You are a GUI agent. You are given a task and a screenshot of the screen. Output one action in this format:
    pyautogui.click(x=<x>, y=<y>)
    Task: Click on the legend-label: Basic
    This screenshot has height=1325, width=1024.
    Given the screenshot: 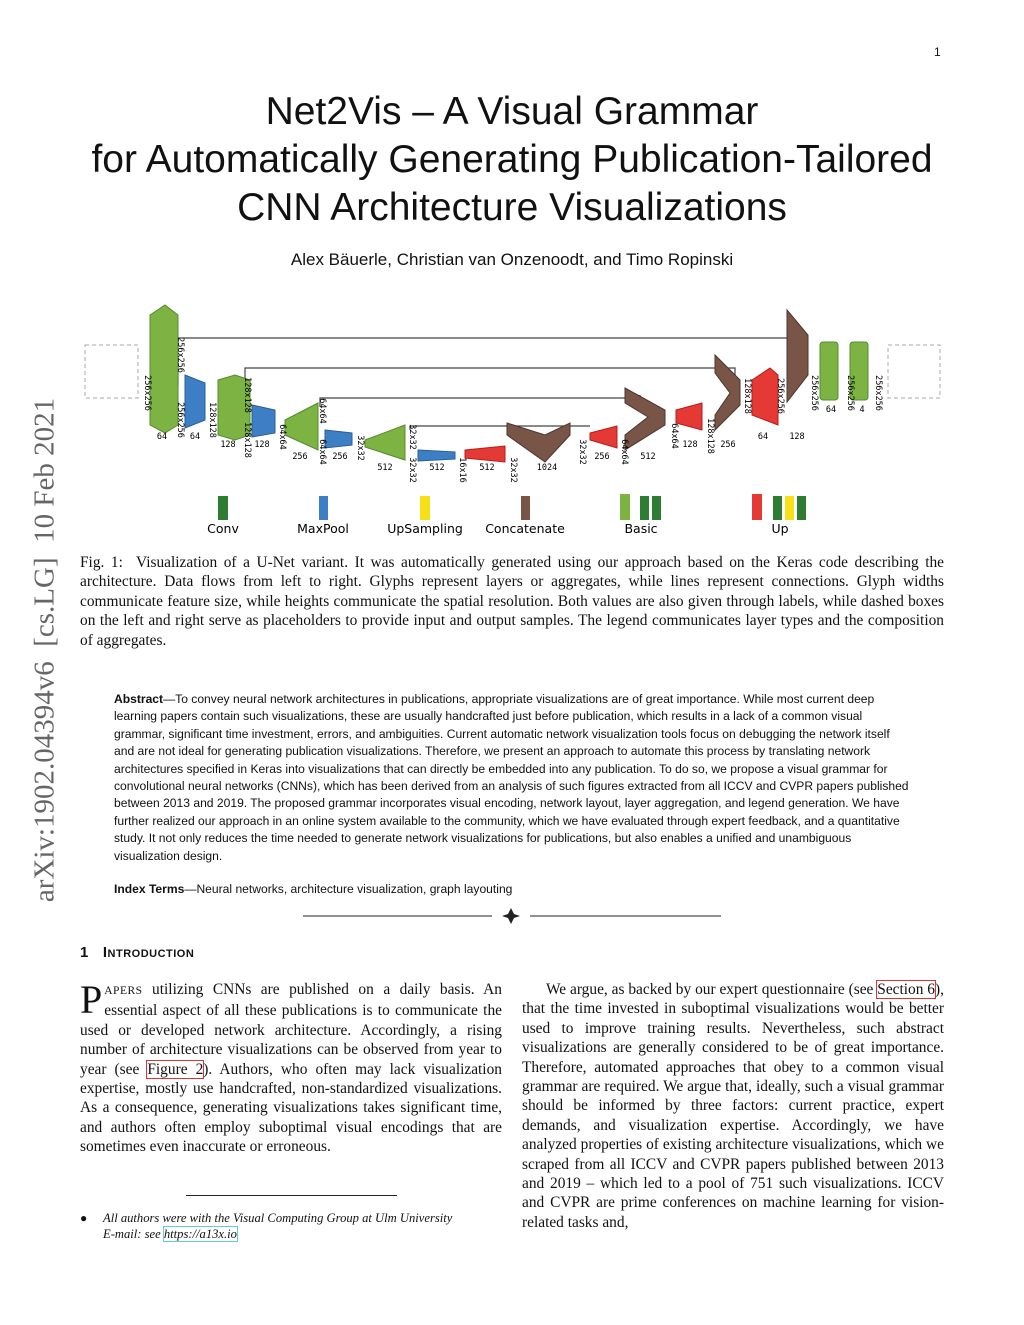 What is the action you would take?
    pyautogui.click(x=640, y=528)
    